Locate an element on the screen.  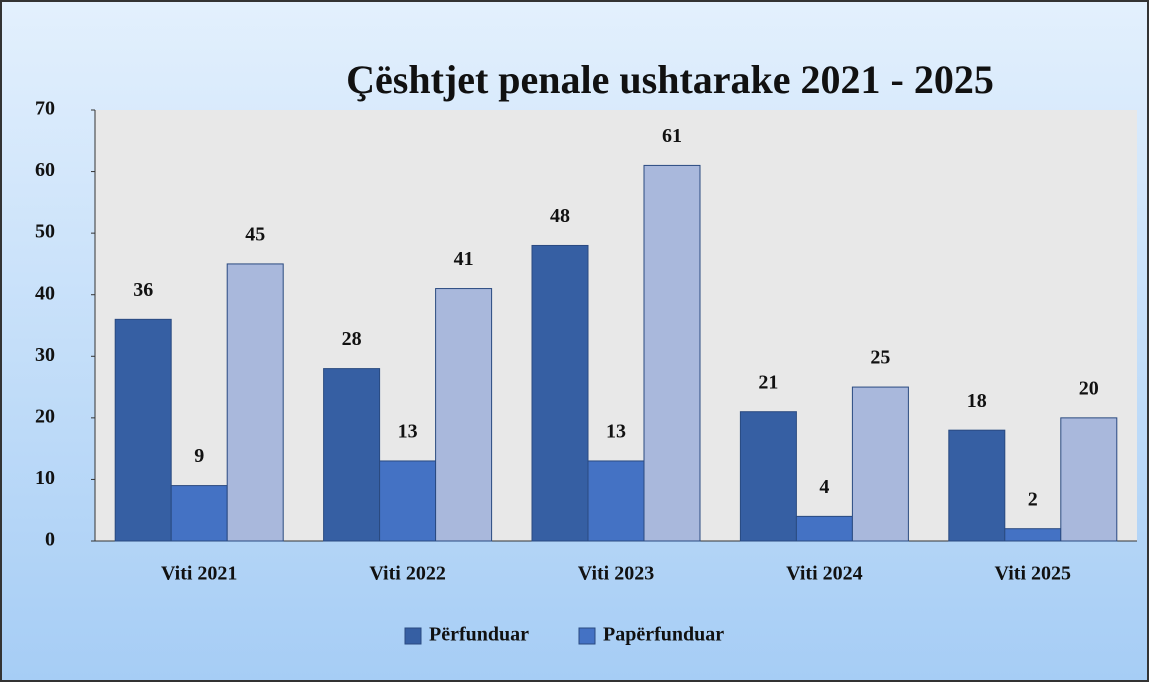
x-tick-label: Viti 2023 is located at coordinates (616, 574).